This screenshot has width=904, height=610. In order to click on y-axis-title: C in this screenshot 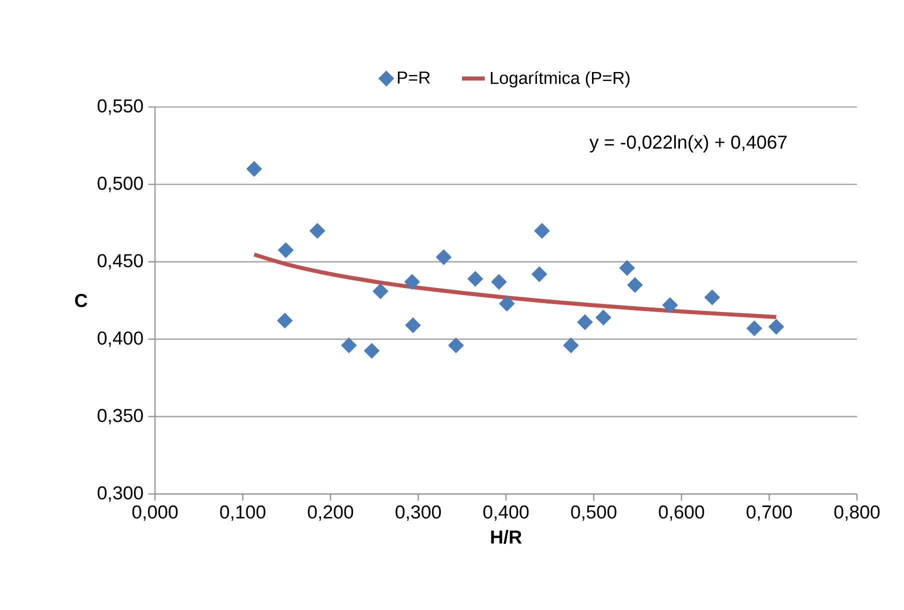, I will do `click(81, 301)`.